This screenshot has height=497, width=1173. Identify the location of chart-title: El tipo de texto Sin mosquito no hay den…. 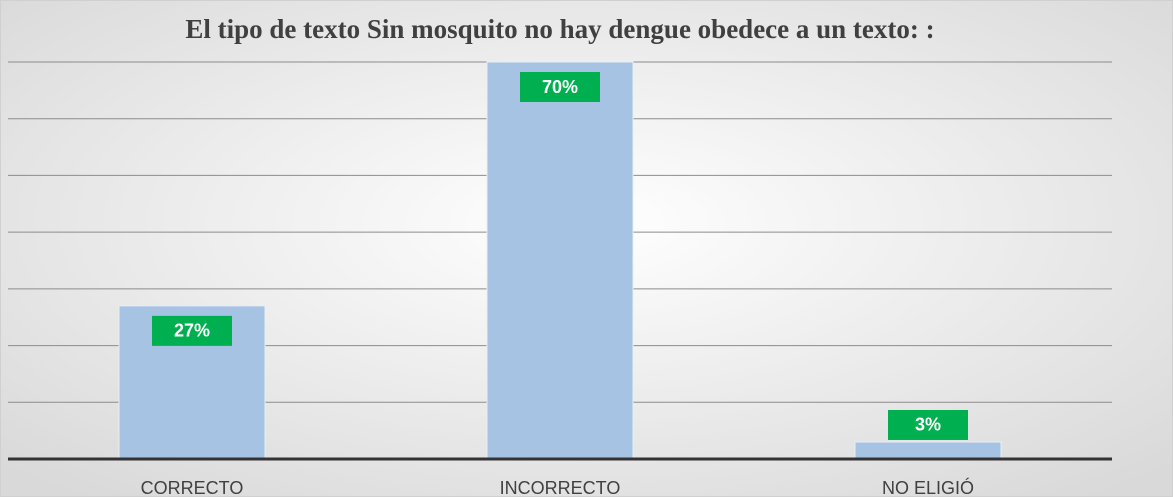
(559, 29).